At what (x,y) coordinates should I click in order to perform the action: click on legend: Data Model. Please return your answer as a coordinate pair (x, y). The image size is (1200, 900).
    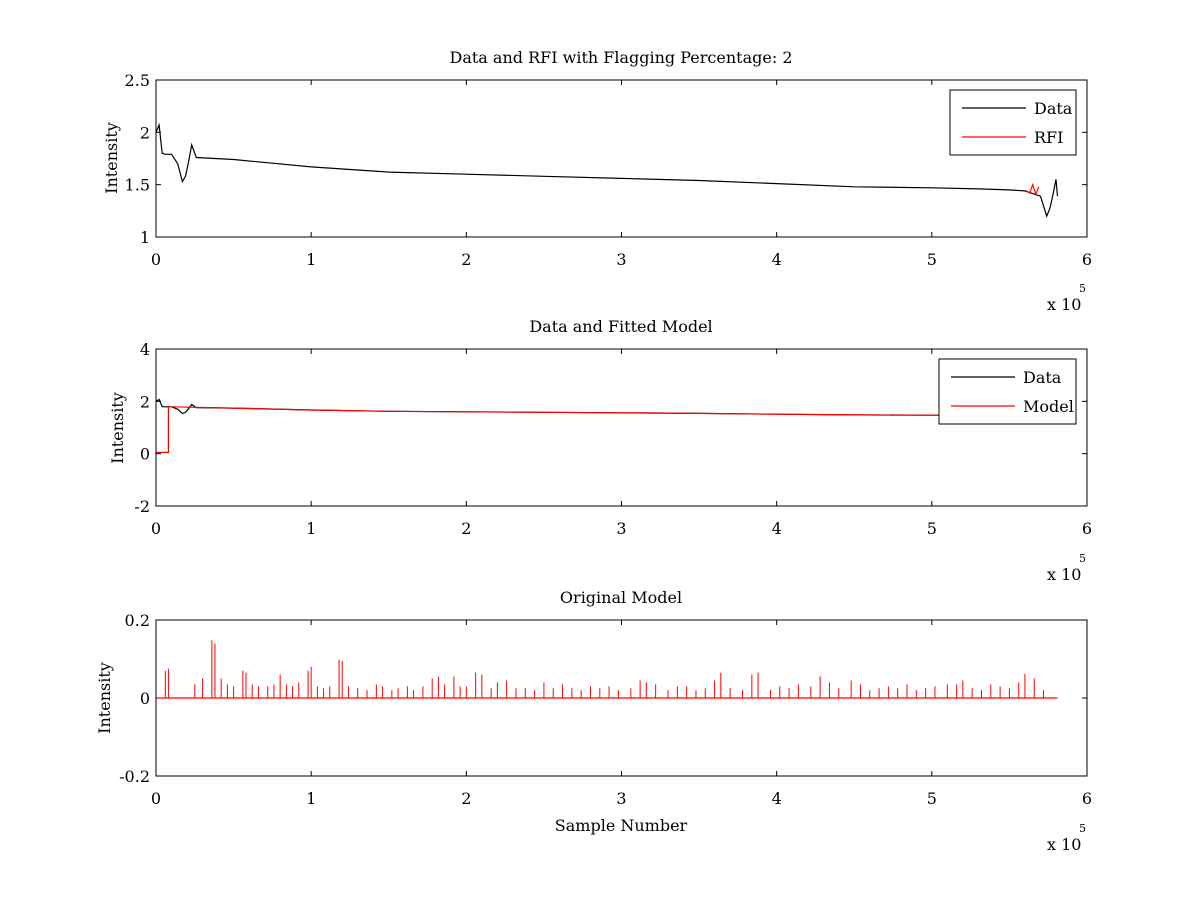
    Looking at the image, I should click on (1007, 391).